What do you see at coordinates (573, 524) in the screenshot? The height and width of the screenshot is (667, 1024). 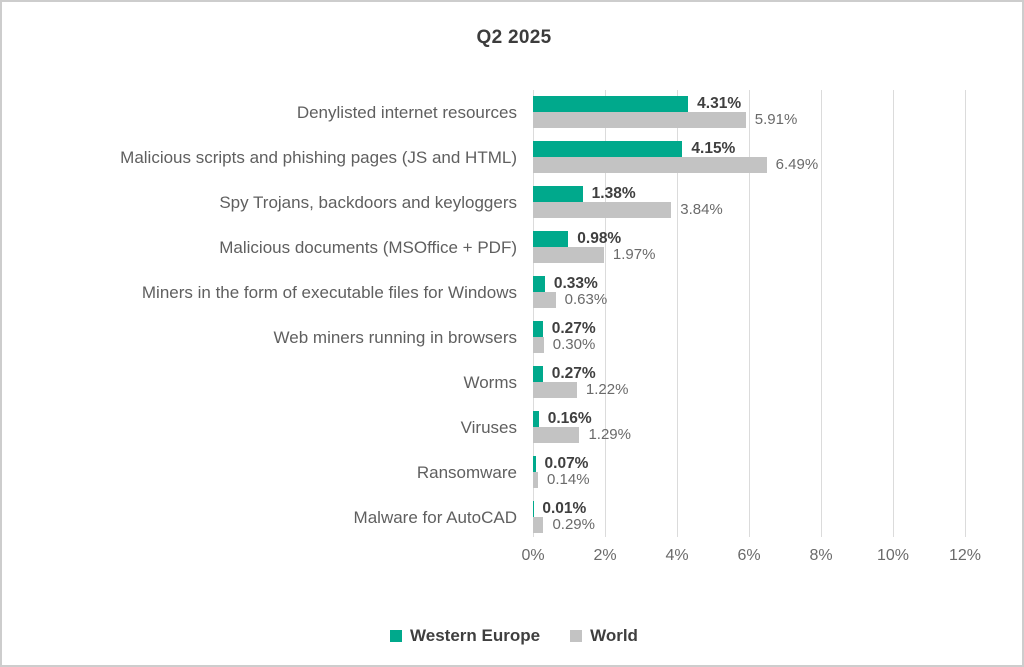 I see `value-label-world: 0.29%` at bounding box center [573, 524].